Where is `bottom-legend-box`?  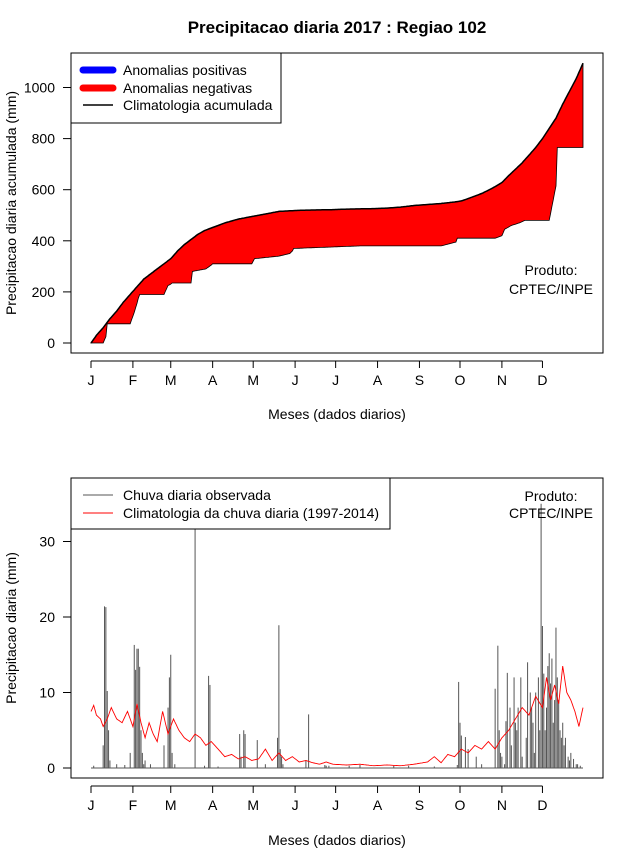 bottom-legend-box is located at coordinates (230, 503).